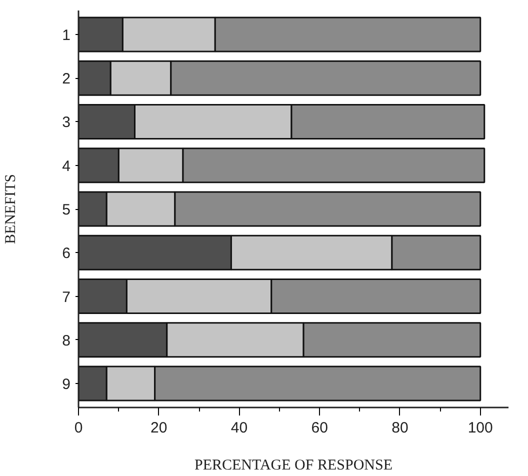 The width and height of the screenshot is (528, 476). I want to click on x-tick-label: 0, so click(78, 428).